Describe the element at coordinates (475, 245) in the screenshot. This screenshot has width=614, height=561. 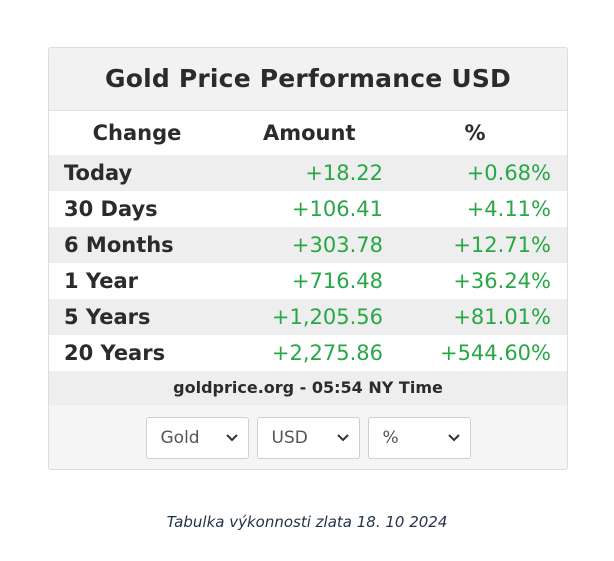
I see `percent-value: +12.71%` at that location.